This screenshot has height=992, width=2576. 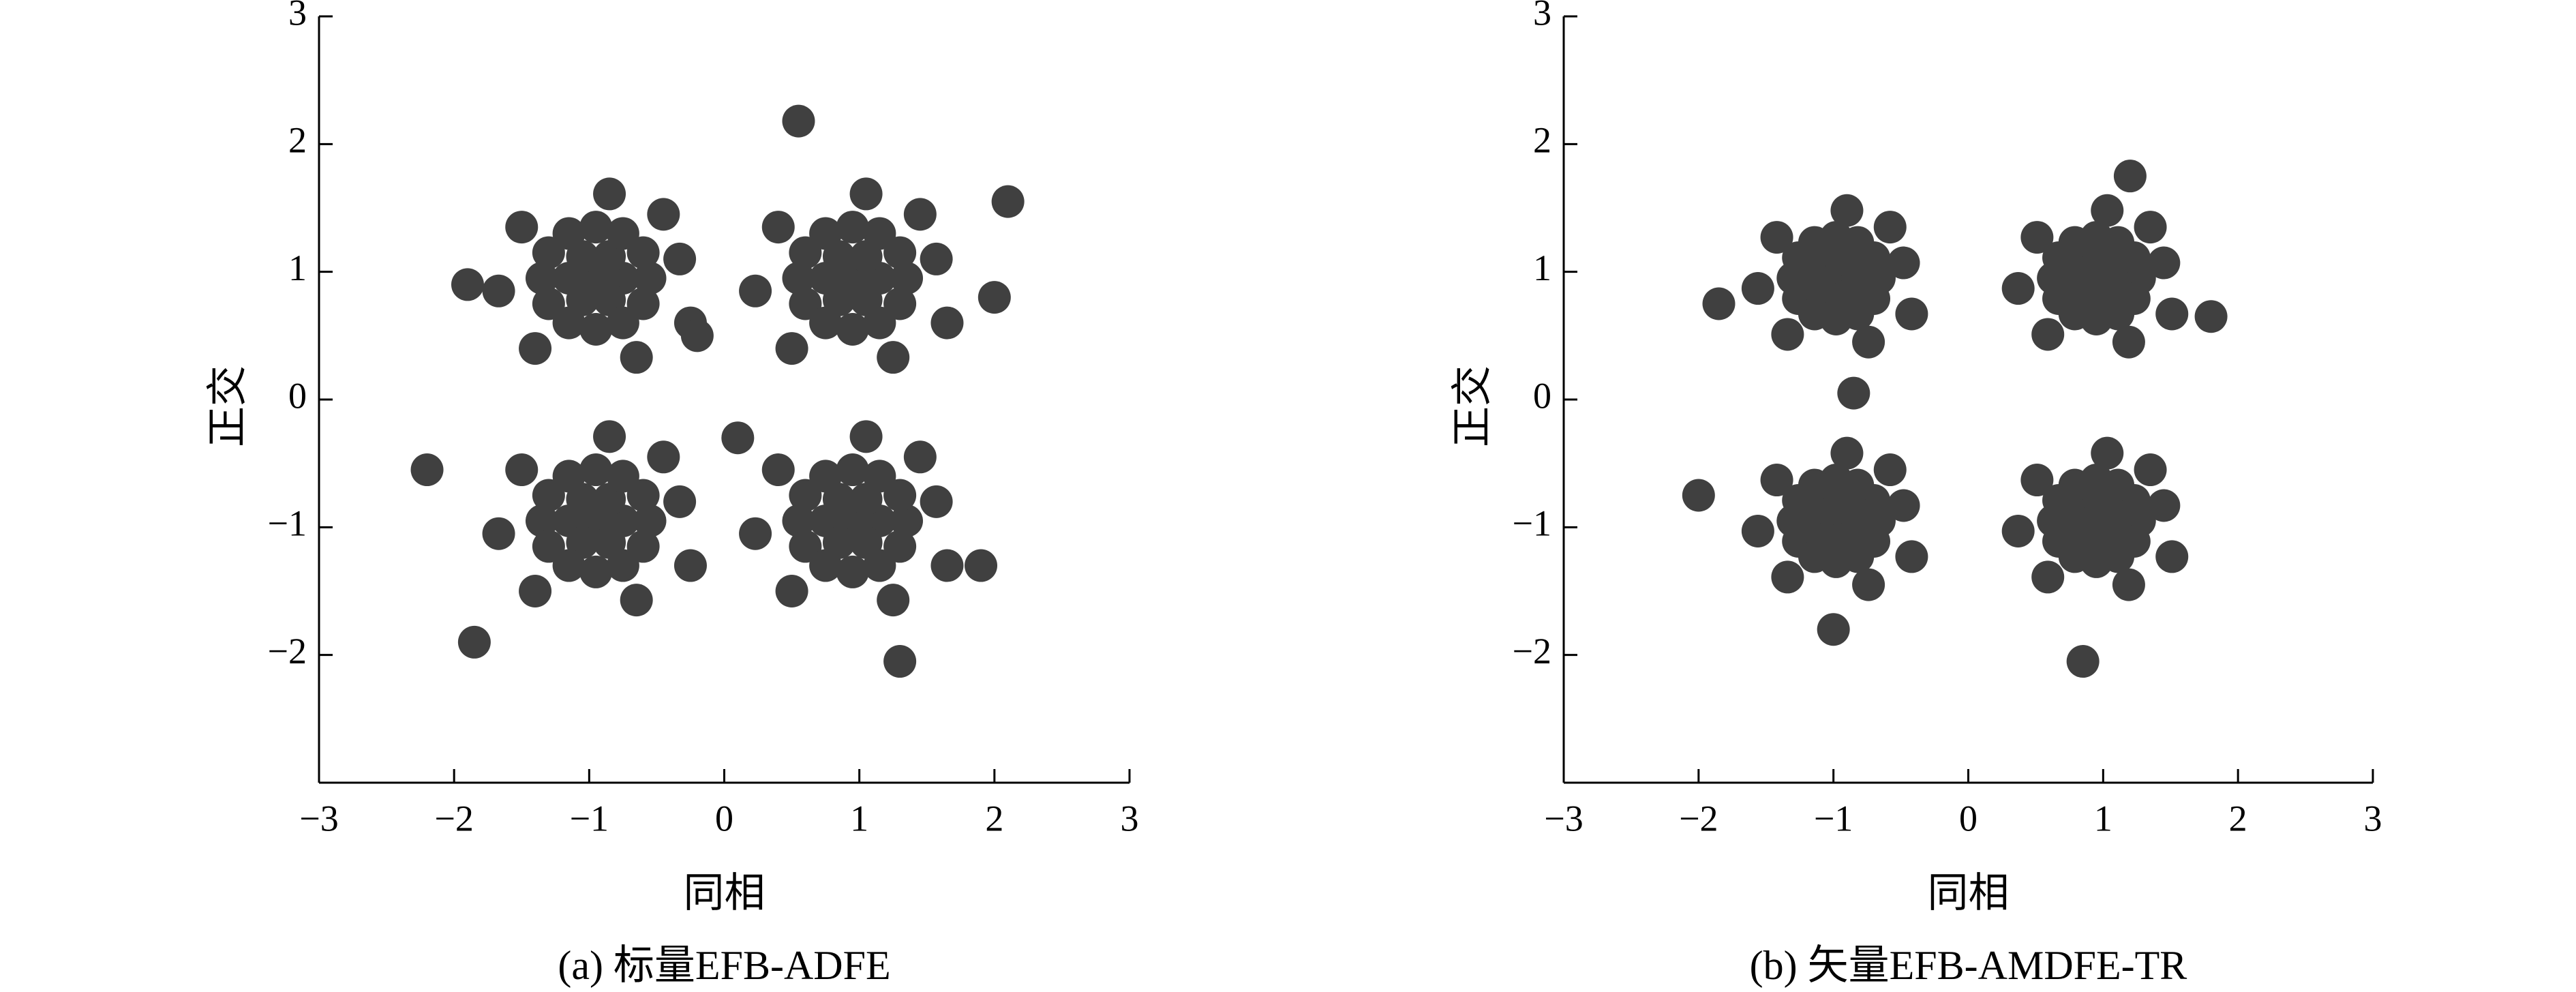 What do you see at coordinates (287, 651) in the screenshot?
I see `y-tick-label: −2` at bounding box center [287, 651].